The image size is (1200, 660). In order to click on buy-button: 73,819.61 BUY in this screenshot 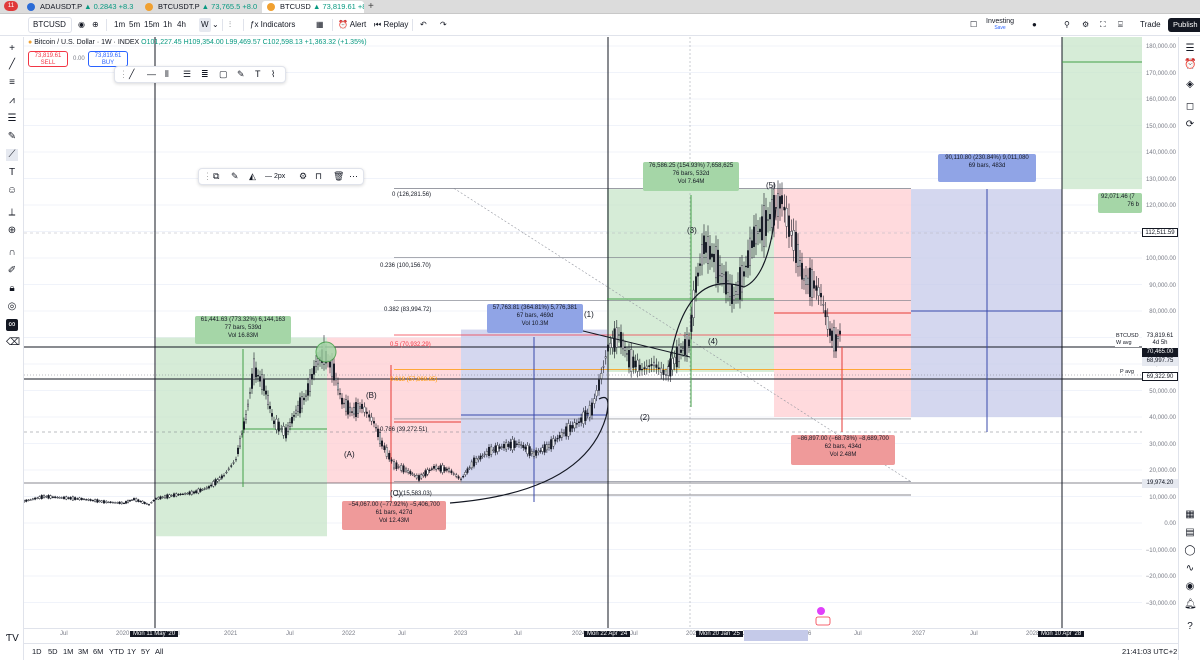, I will do `click(108, 59)`.